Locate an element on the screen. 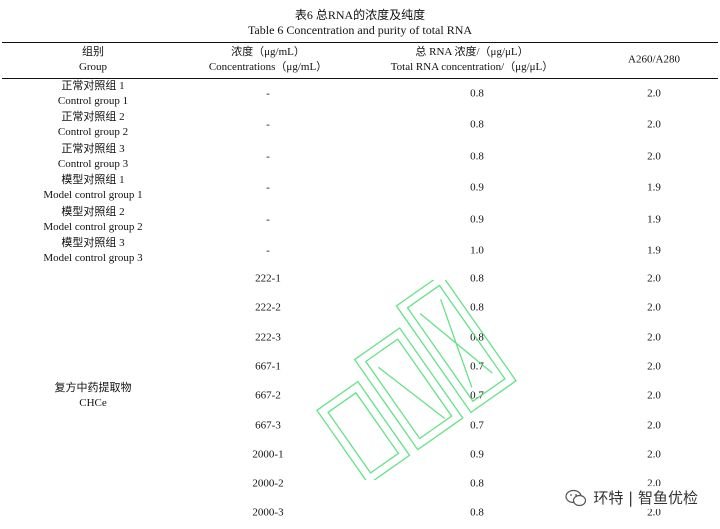 This screenshot has width=720, height=529. table-row-group-en: Model control group 1 is located at coordinates (93, 195).